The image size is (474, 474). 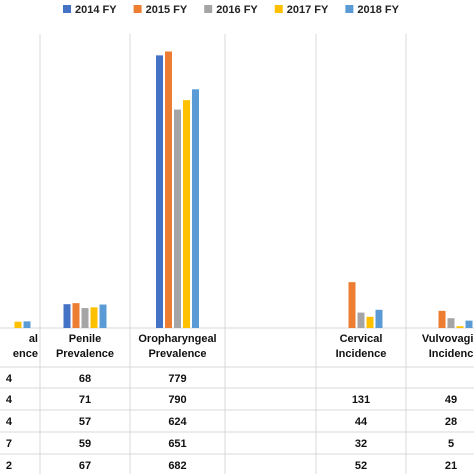 I want to click on table-cell-2-3: 651, so click(x=177, y=444).